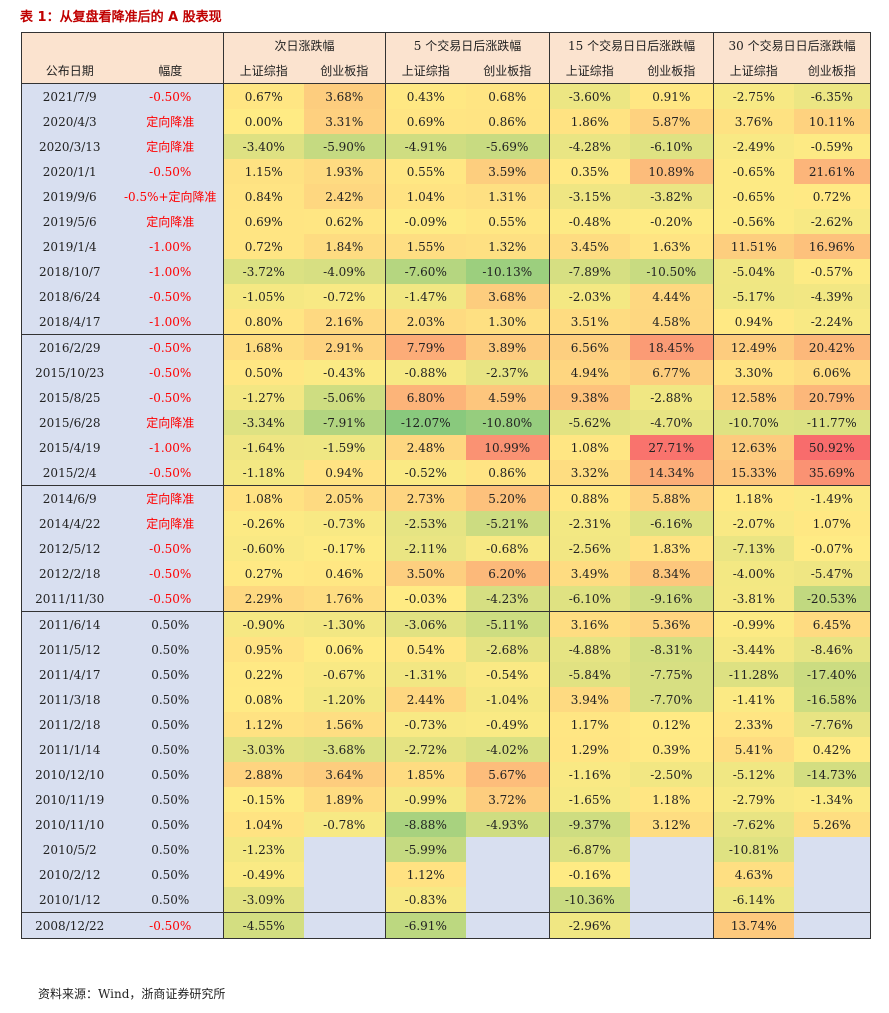  I want to click on table-row: 2008/12/22 -0.50% -4.55% -6.91% -2.96% 13.74%, so click(446, 925).